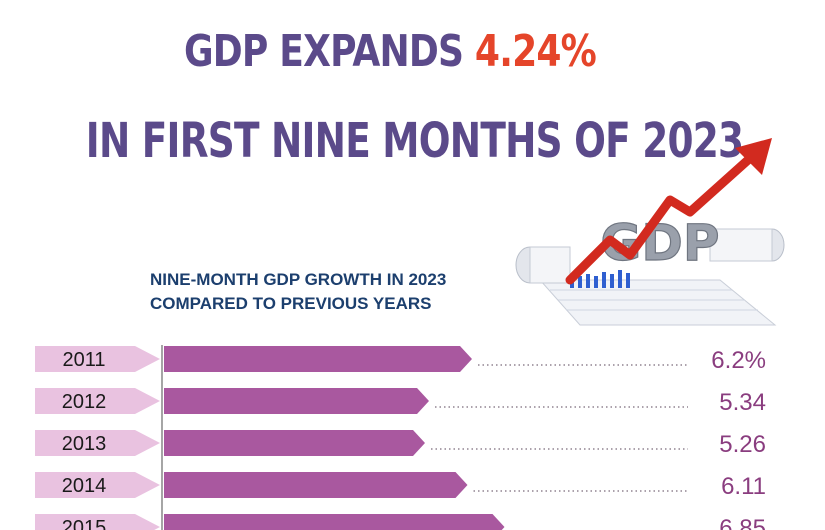  Describe the element at coordinates (650, 232) in the screenshot. I see `gdp-growth-arrow-icon: GDP` at that location.